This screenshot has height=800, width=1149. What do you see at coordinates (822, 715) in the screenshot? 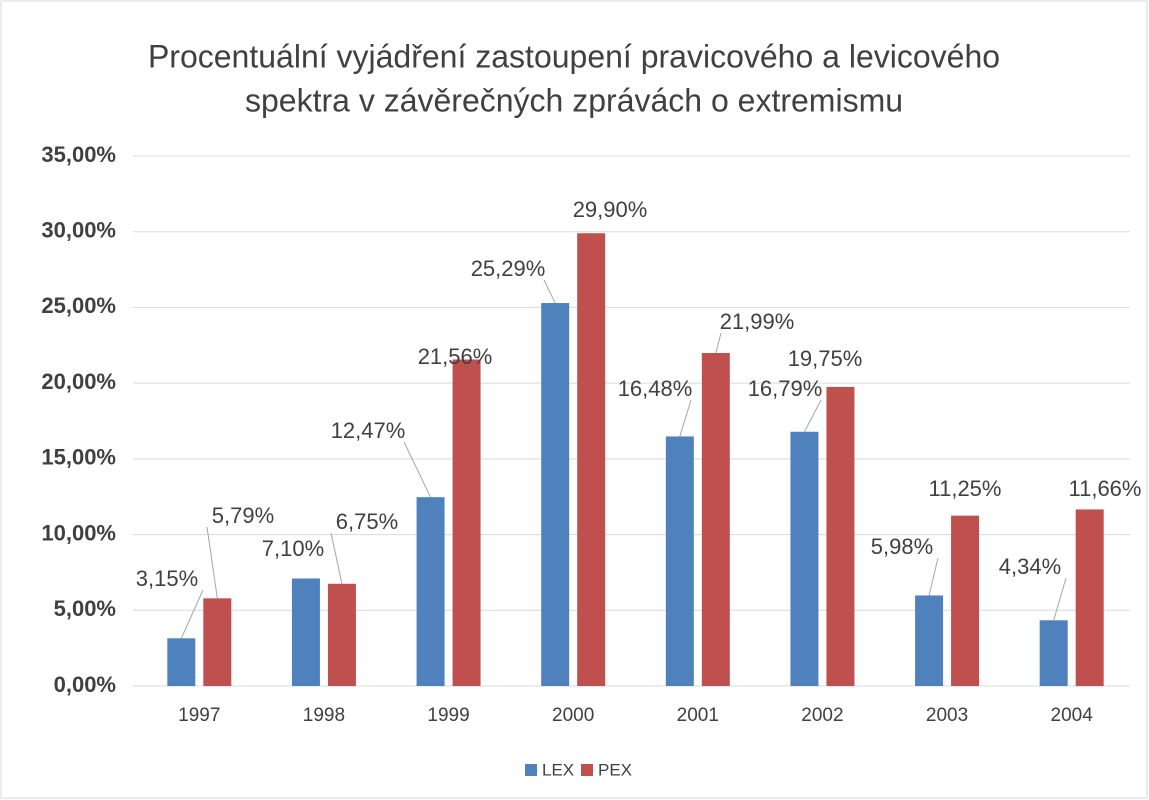
I see `x-tick-label: 2002` at bounding box center [822, 715].